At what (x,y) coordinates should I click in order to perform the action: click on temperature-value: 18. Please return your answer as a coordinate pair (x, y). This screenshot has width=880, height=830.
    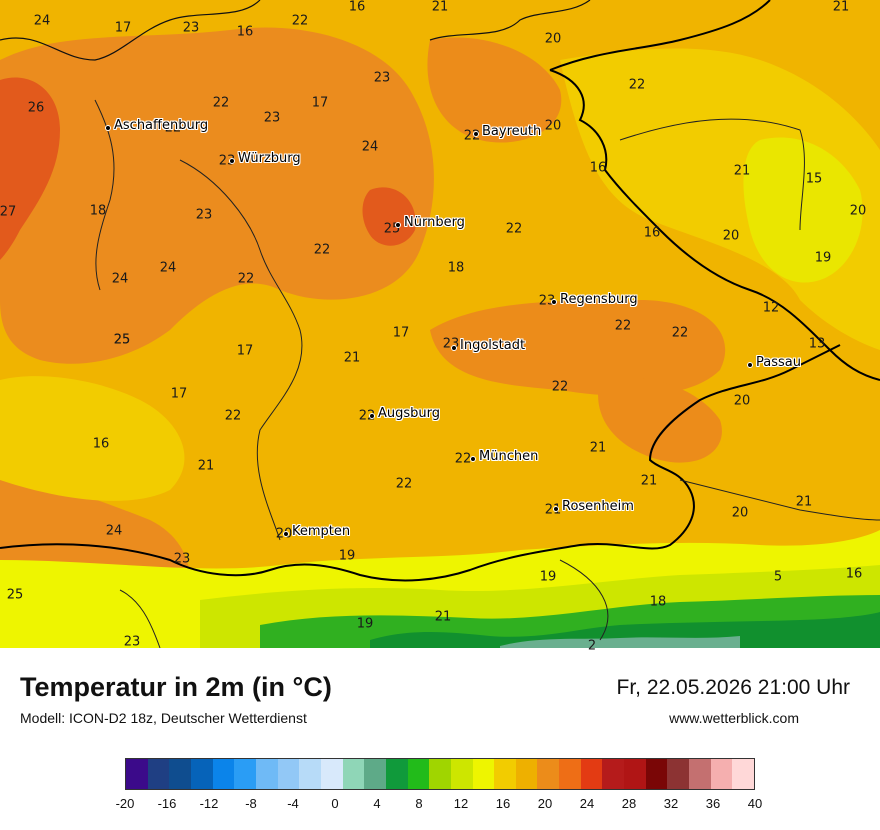
    Looking at the image, I should click on (456, 268).